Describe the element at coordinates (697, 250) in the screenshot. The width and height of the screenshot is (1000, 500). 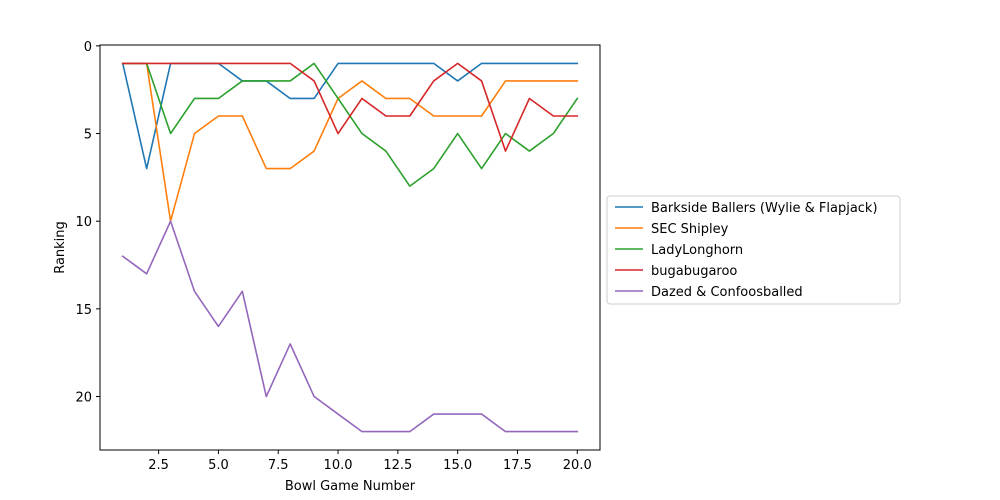
I see `legend-label-3: LadyLonghorn` at that location.